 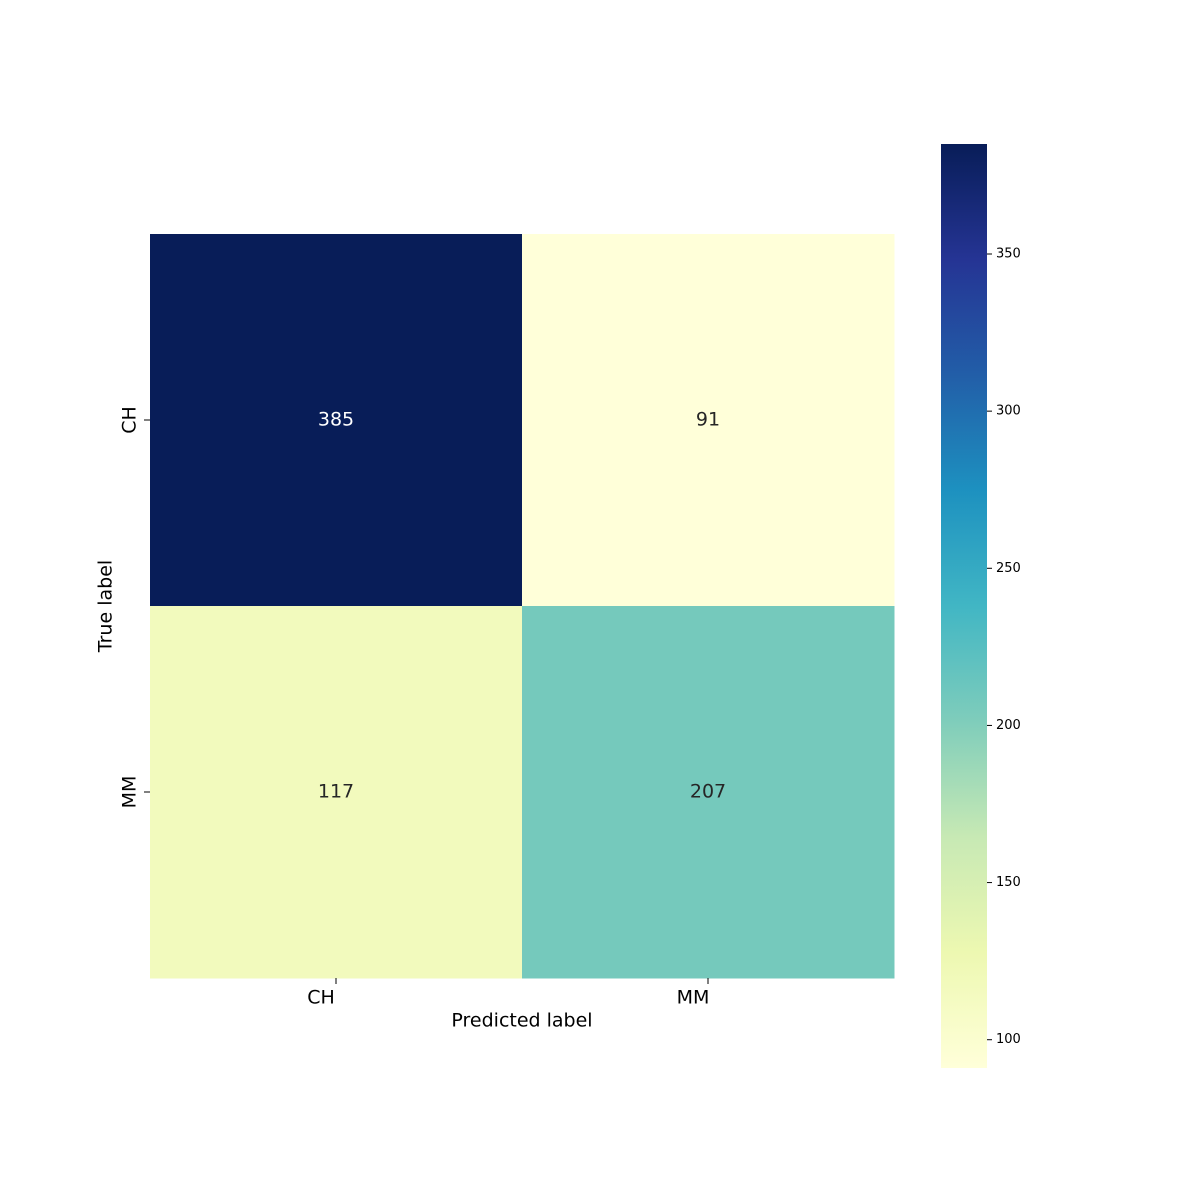 I want to click on x-tick-label: MM, so click(x=693, y=998).